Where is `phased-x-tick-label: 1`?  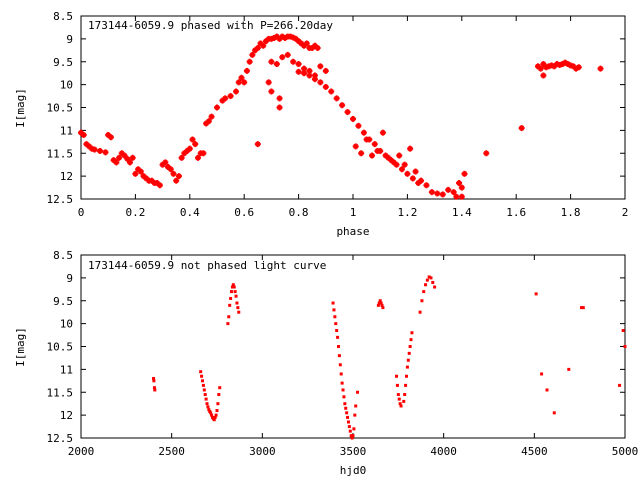 phased-x-tick-label: 1 is located at coordinates (353, 212).